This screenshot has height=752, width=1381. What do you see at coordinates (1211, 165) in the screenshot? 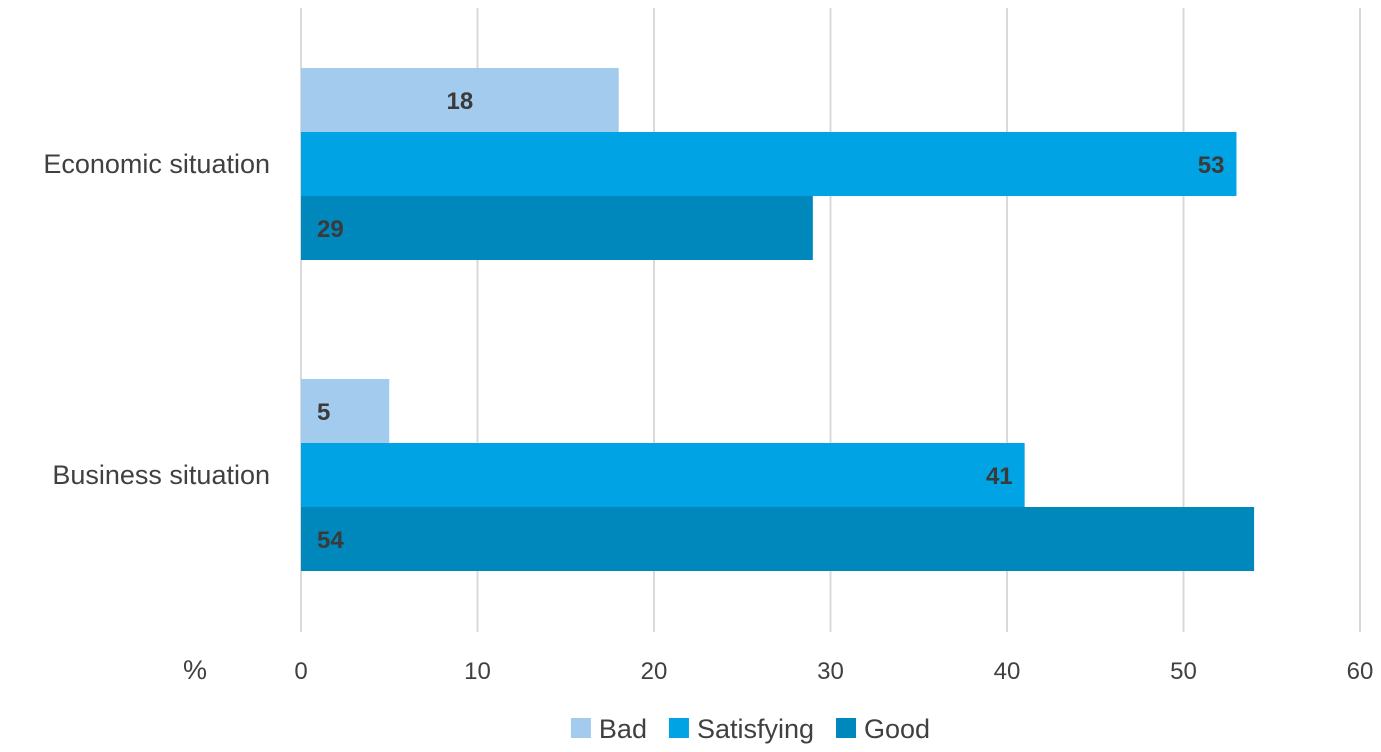
I see `data-label-economic-situation-satisfying: 53` at bounding box center [1211, 165].